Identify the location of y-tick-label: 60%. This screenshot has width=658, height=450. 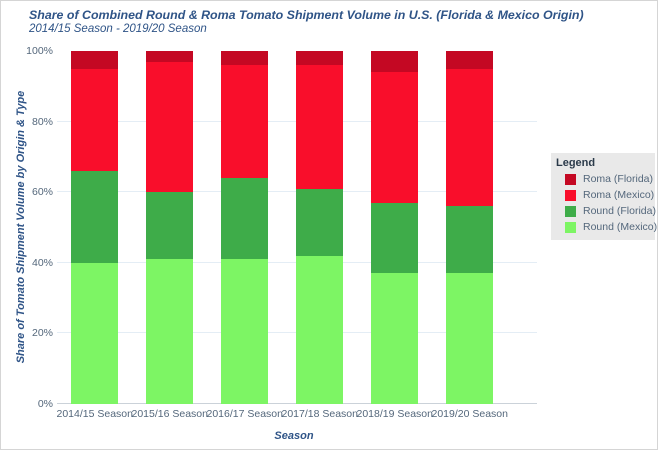
(42, 192).